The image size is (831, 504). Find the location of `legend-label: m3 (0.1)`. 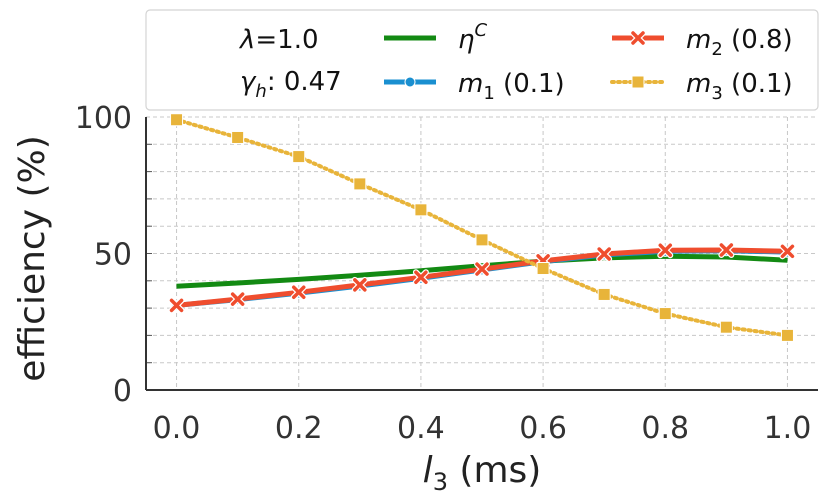

legend-label: m3 (0.1) is located at coordinates (739, 86).